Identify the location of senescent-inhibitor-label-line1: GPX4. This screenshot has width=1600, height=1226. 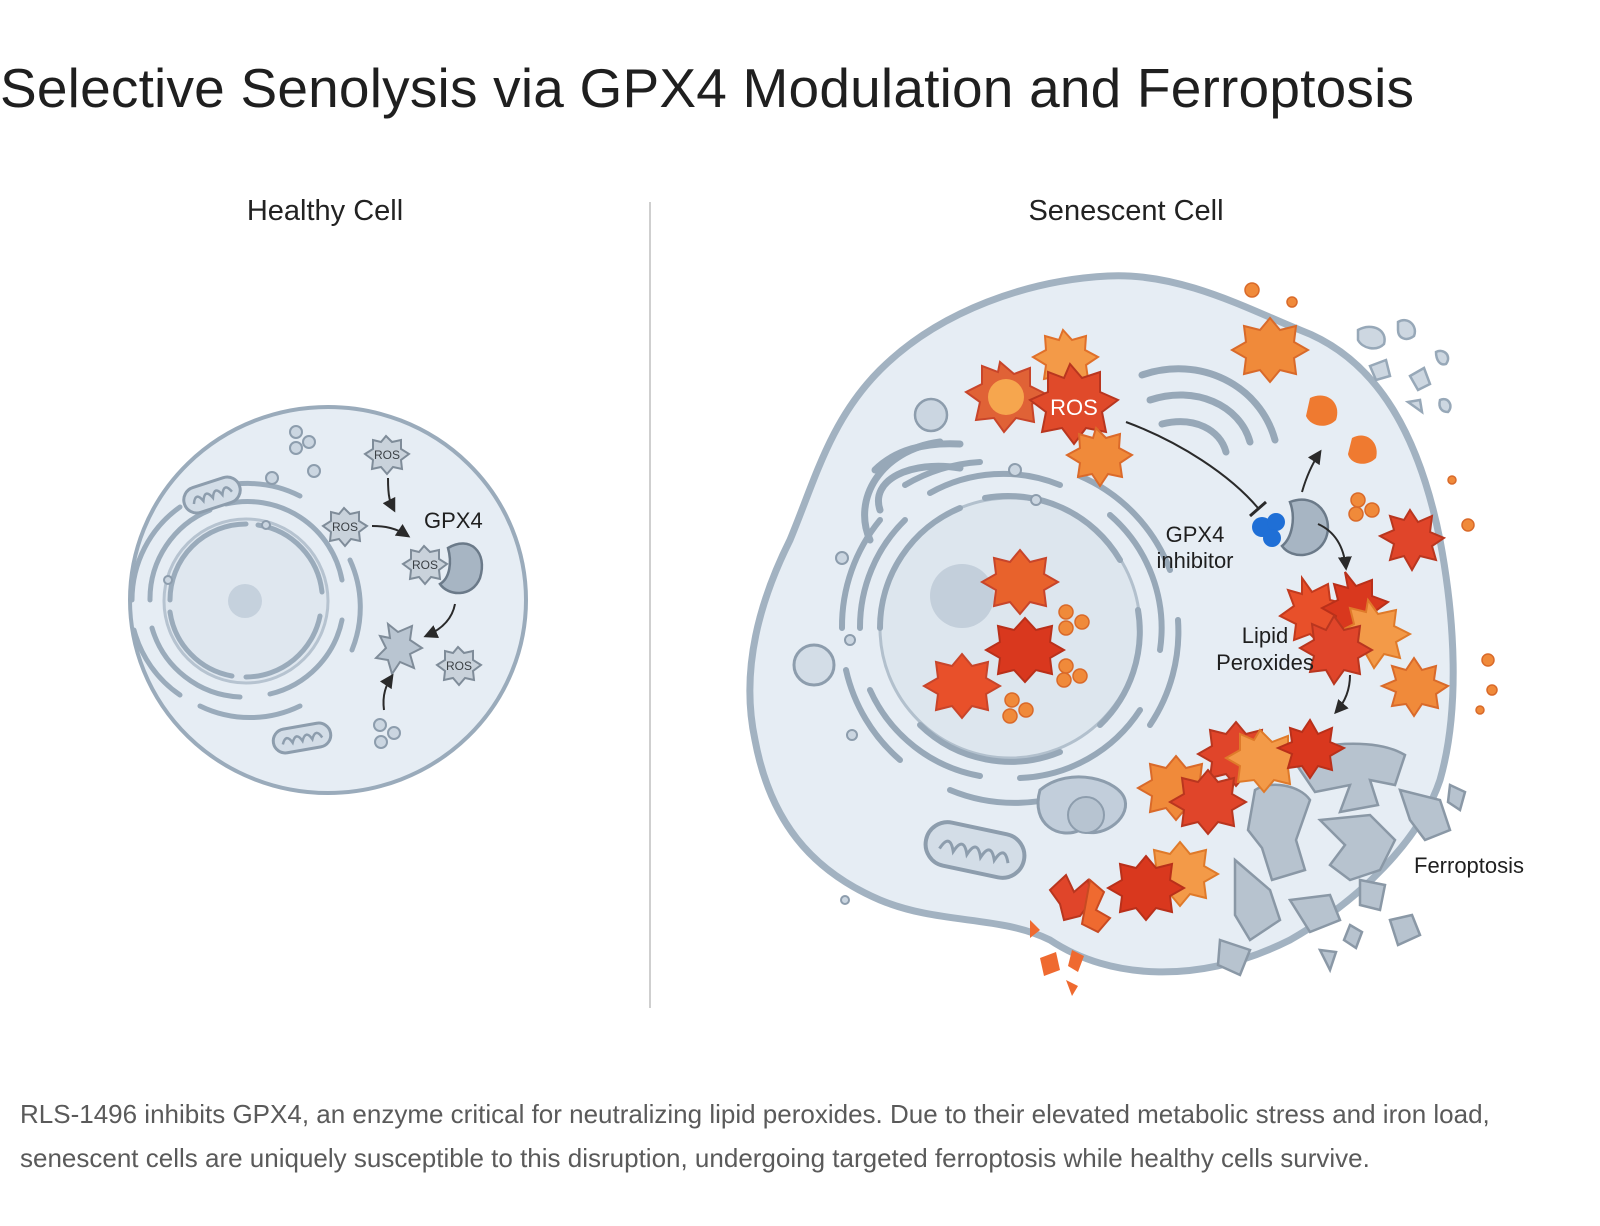
(1195, 534).